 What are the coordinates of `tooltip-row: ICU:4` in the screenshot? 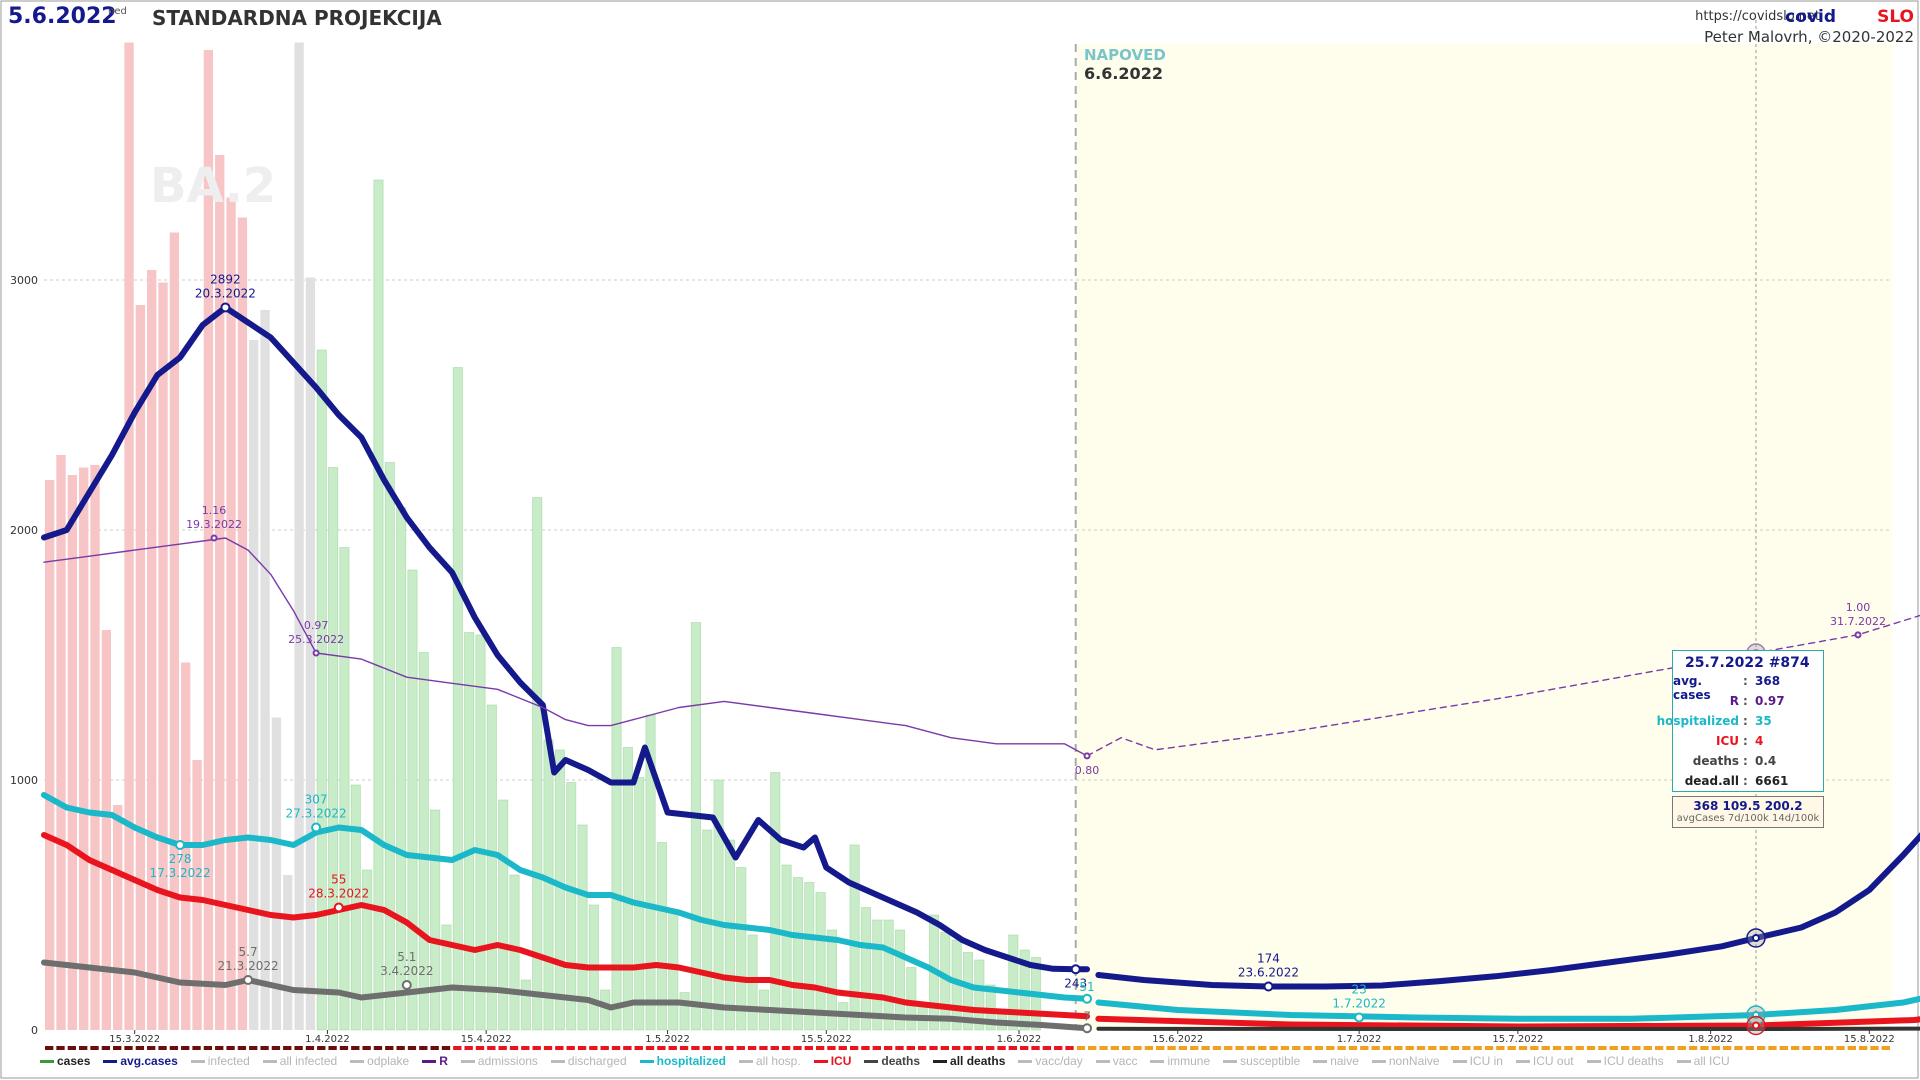 It's located at (1748, 741).